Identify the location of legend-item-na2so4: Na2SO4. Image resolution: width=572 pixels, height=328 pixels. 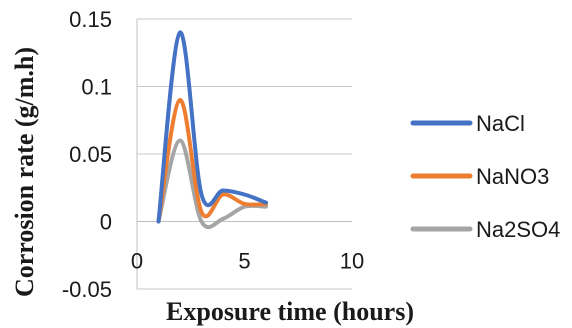
(485, 229).